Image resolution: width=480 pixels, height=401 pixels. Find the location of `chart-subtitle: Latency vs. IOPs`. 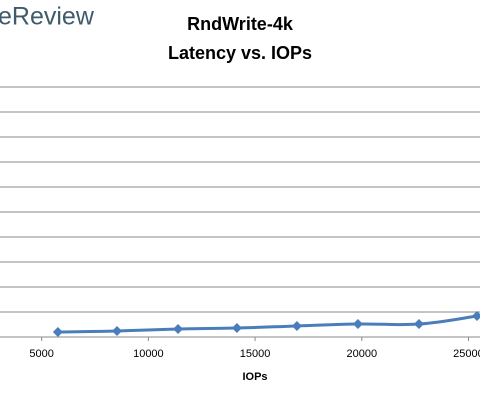

chart-subtitle: Latency vs. IOPs is located at coordinates (240, 53).